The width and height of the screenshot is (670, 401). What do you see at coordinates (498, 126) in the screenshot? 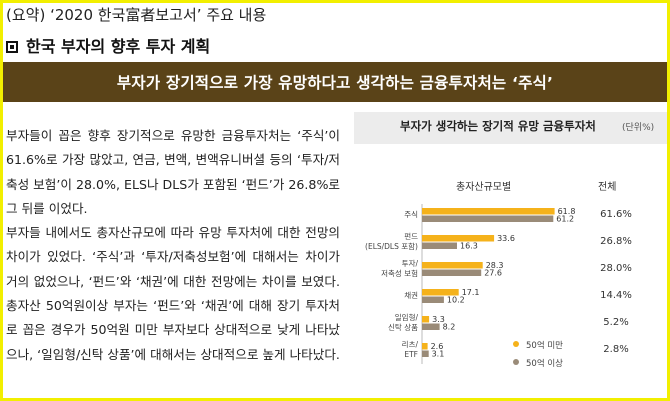
I see `chart-title: 부자가 생각하는 장기적 유망 금융투자처` at bounding box center [498, 126].